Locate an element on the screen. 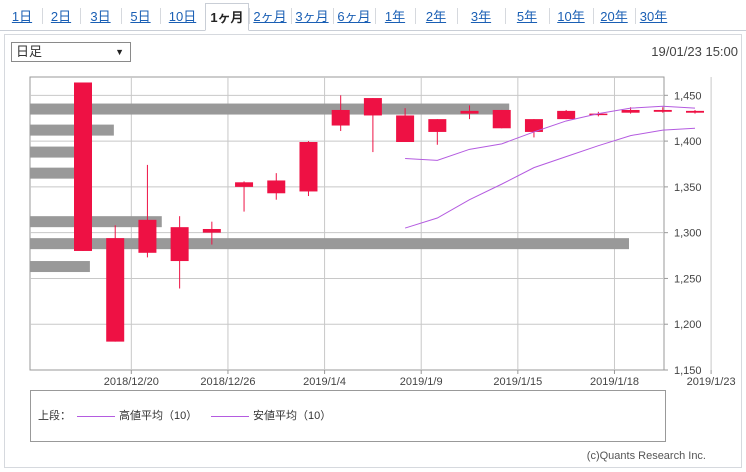 The width and height of the screenshot is (746, 472). legend-label-high-average: 高値平均（10） is located at coordinates (158, 416).